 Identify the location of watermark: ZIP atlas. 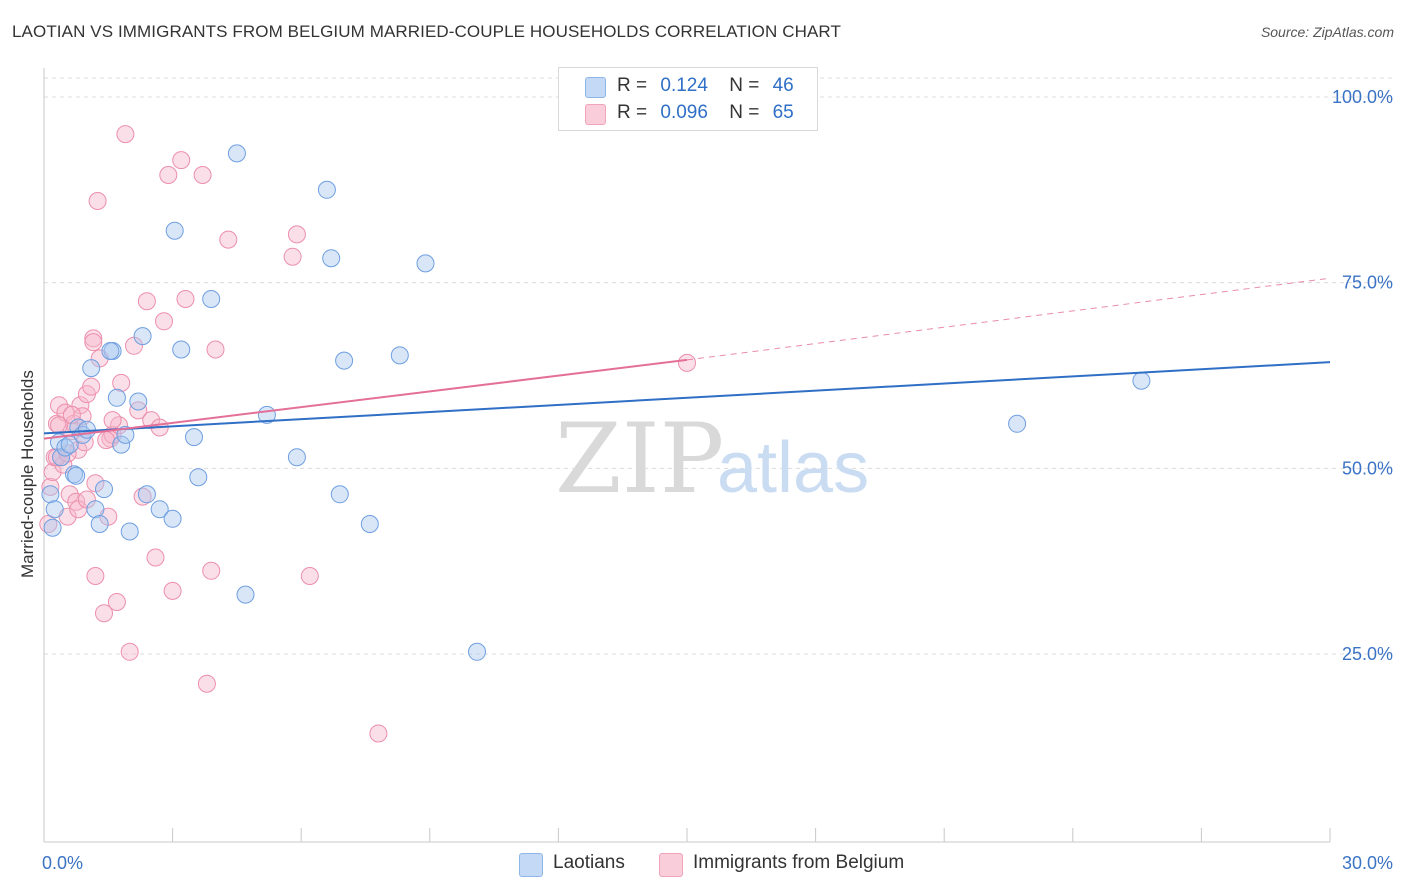
(712, 459).